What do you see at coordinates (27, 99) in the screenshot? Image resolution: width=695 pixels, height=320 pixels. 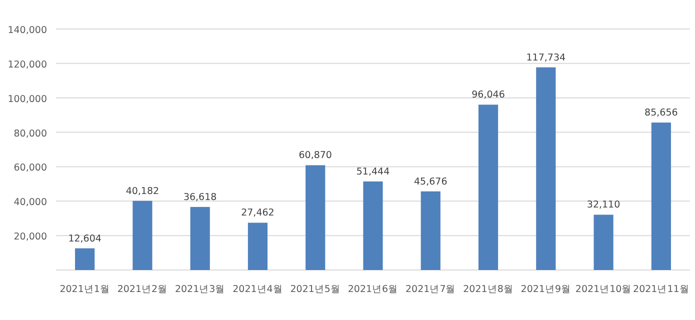 I see `text: 100,000` at bounding box center [27, 99].